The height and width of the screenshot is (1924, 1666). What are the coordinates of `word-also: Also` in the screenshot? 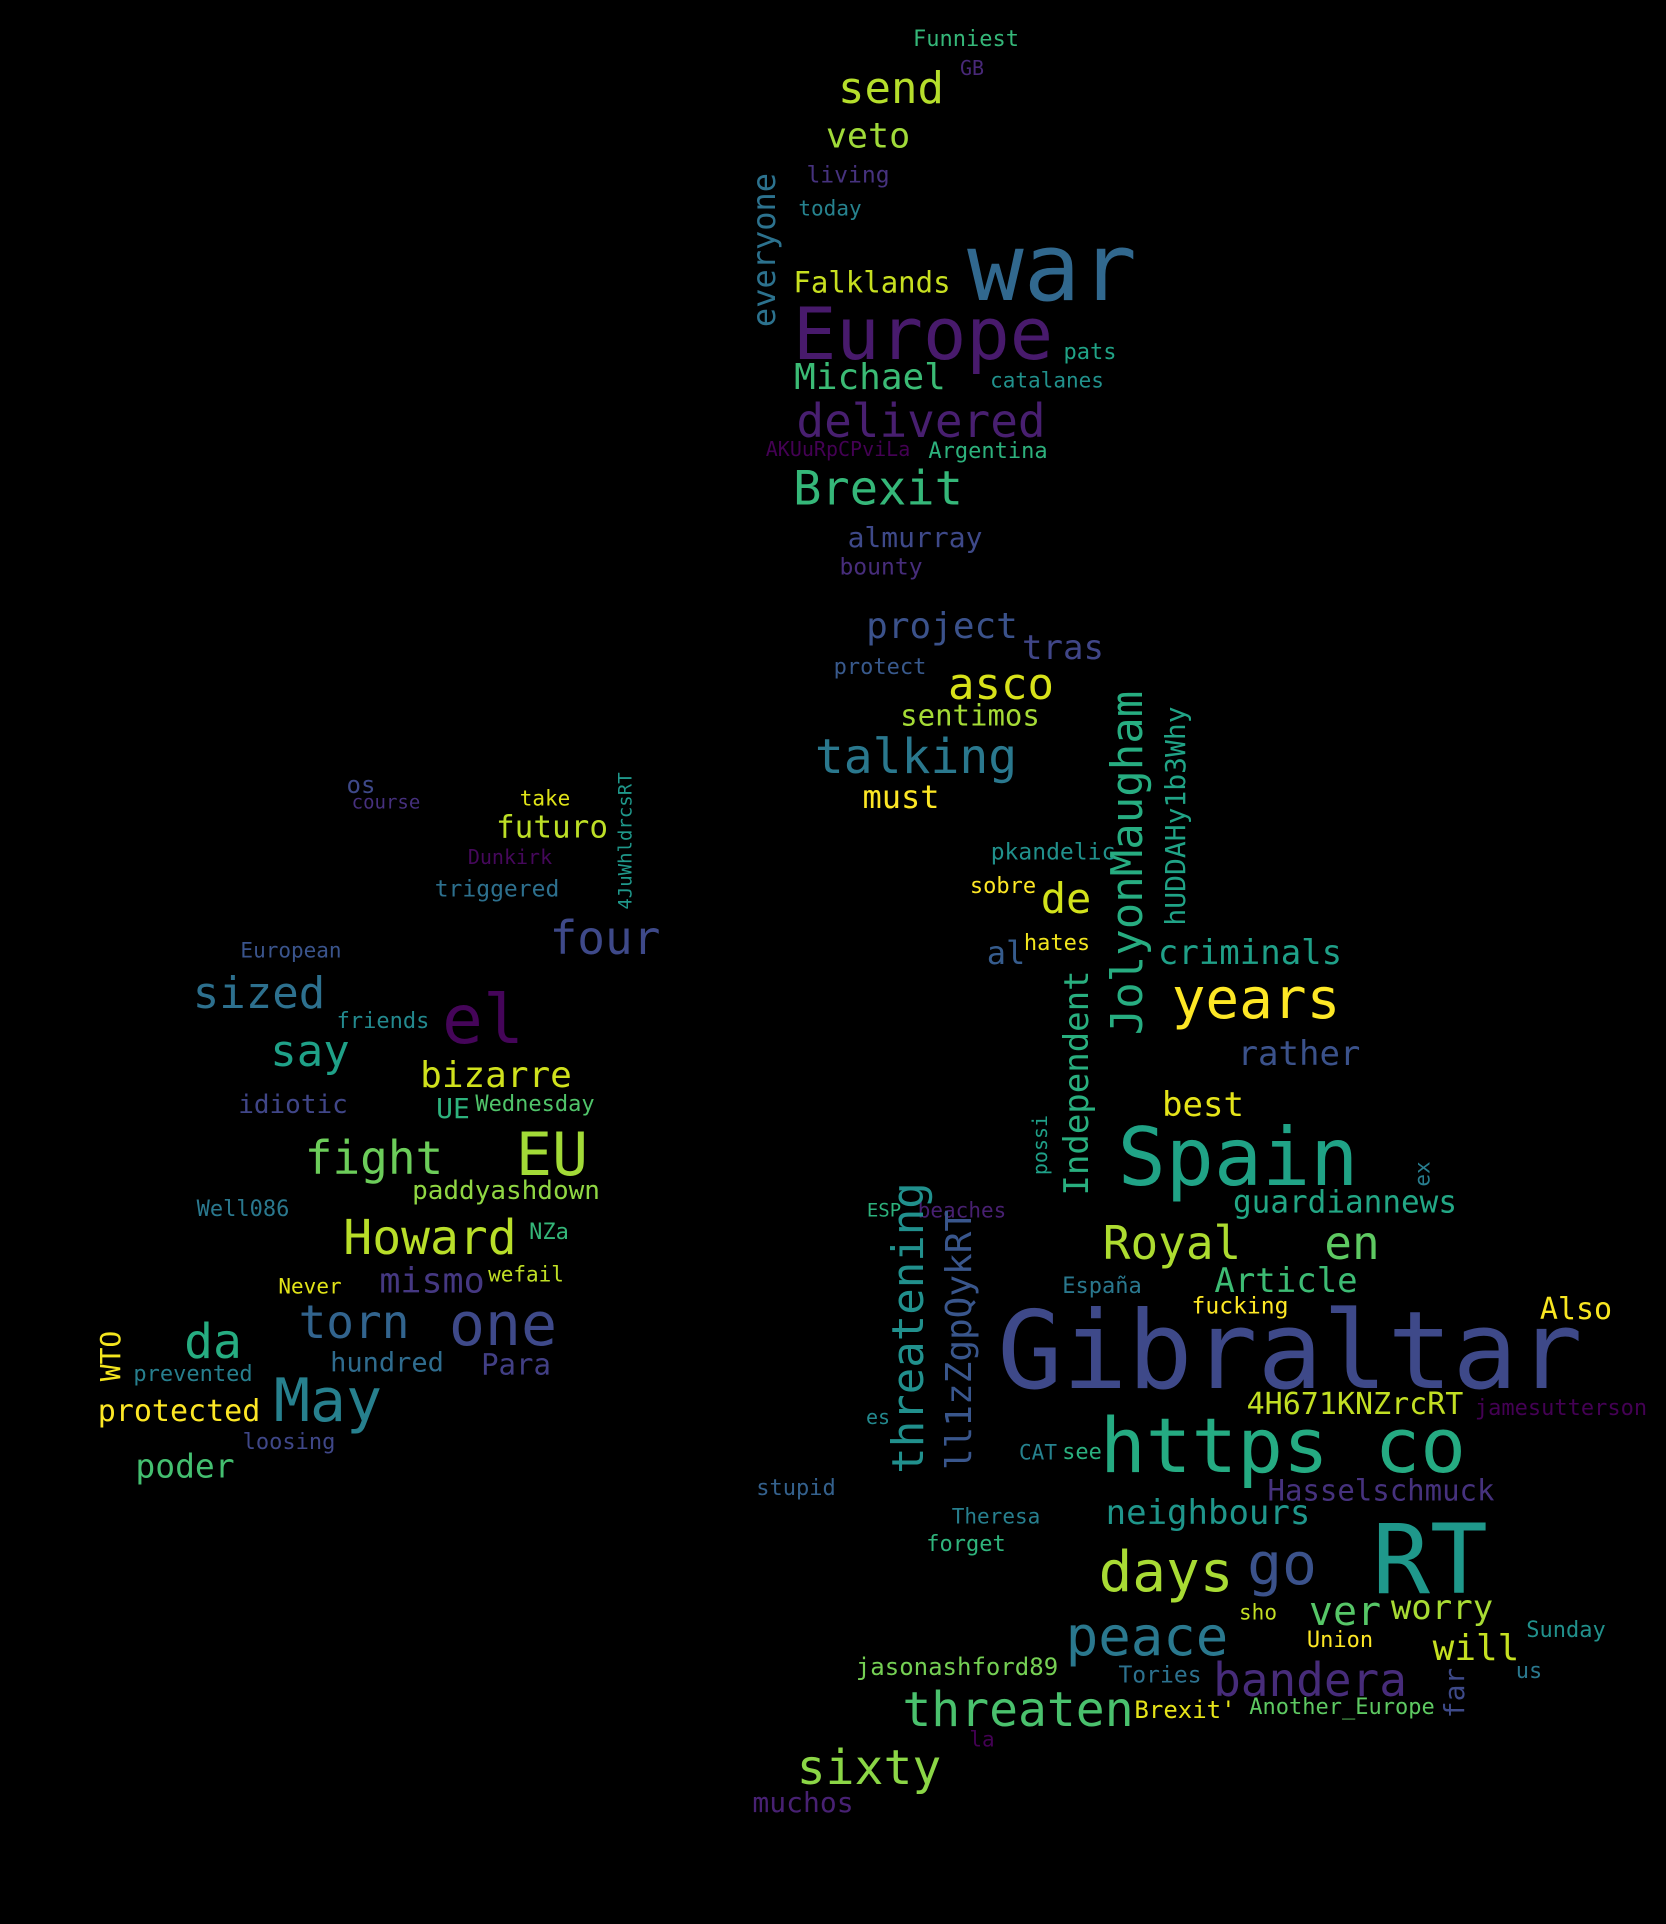 It's located at (1576, 1309).